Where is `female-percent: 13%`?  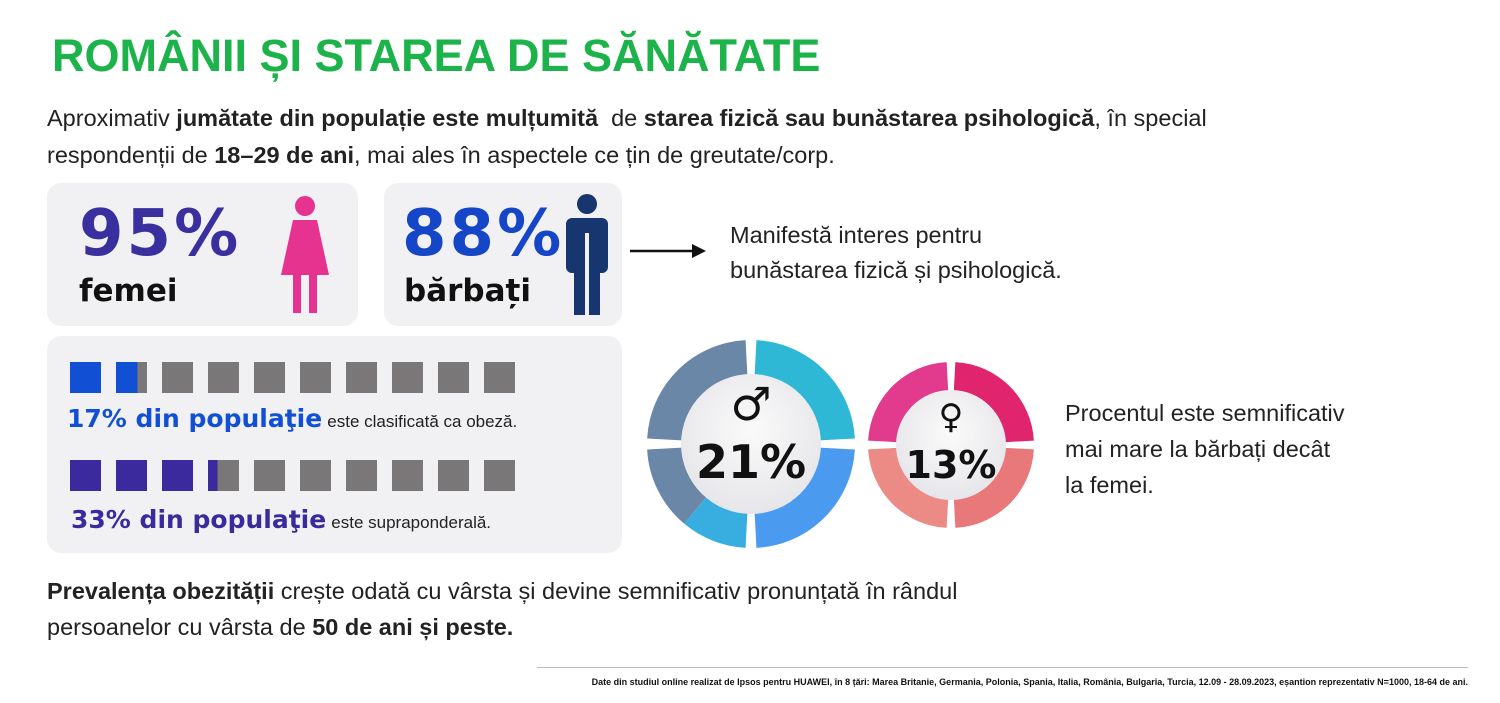 female-percent: 13% is located at coordinates (951, 465).